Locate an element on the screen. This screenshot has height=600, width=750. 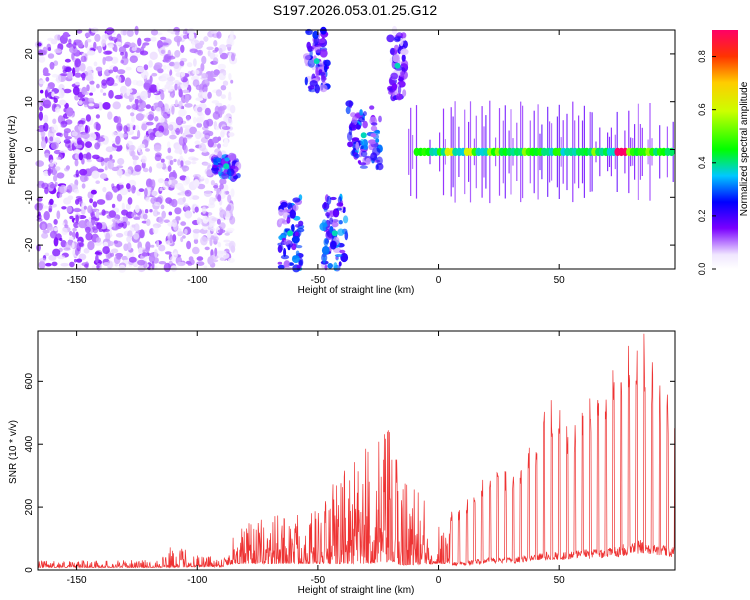
y-tick-label: 0 is located at coordinates (29, 149).